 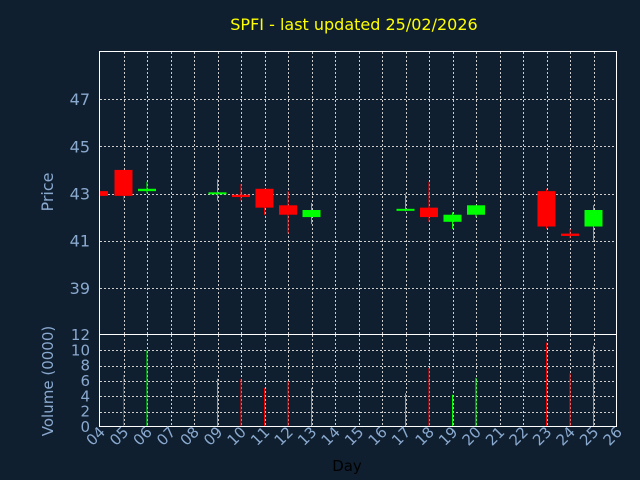 What do you see at coordinates (85, 427) in the screenshot?
I see `volume-tick-label: 0` at bounding box center [85, 427].